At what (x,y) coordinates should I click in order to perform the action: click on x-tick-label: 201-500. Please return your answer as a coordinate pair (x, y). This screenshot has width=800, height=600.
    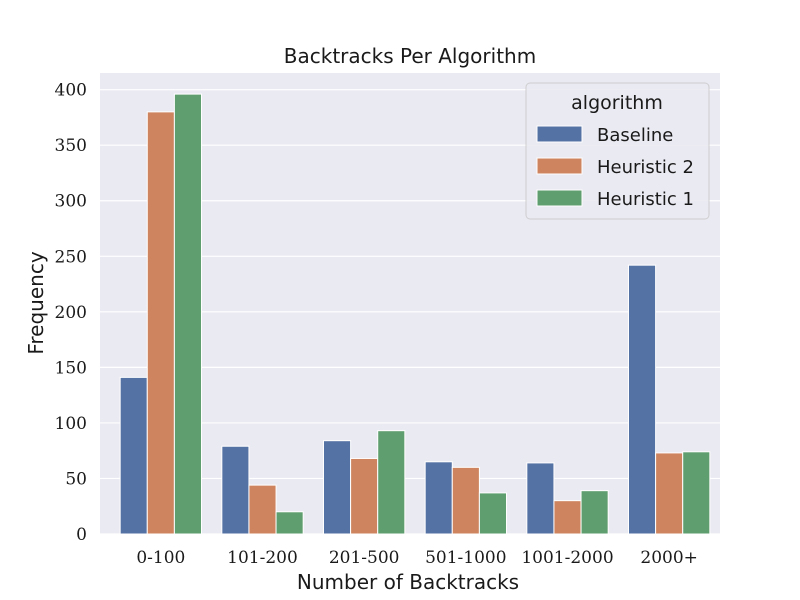
    Looking at the image, I should click on (364, 558).